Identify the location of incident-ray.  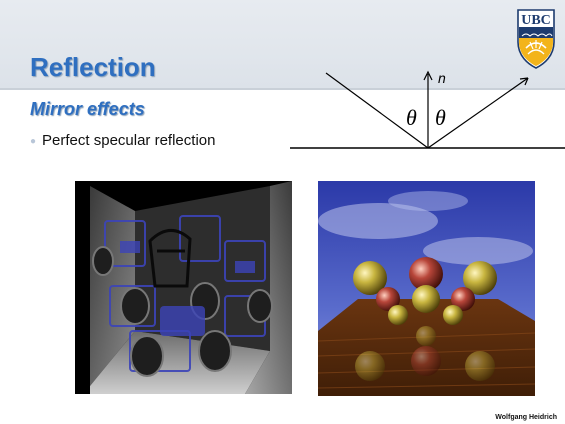
(377, 110).